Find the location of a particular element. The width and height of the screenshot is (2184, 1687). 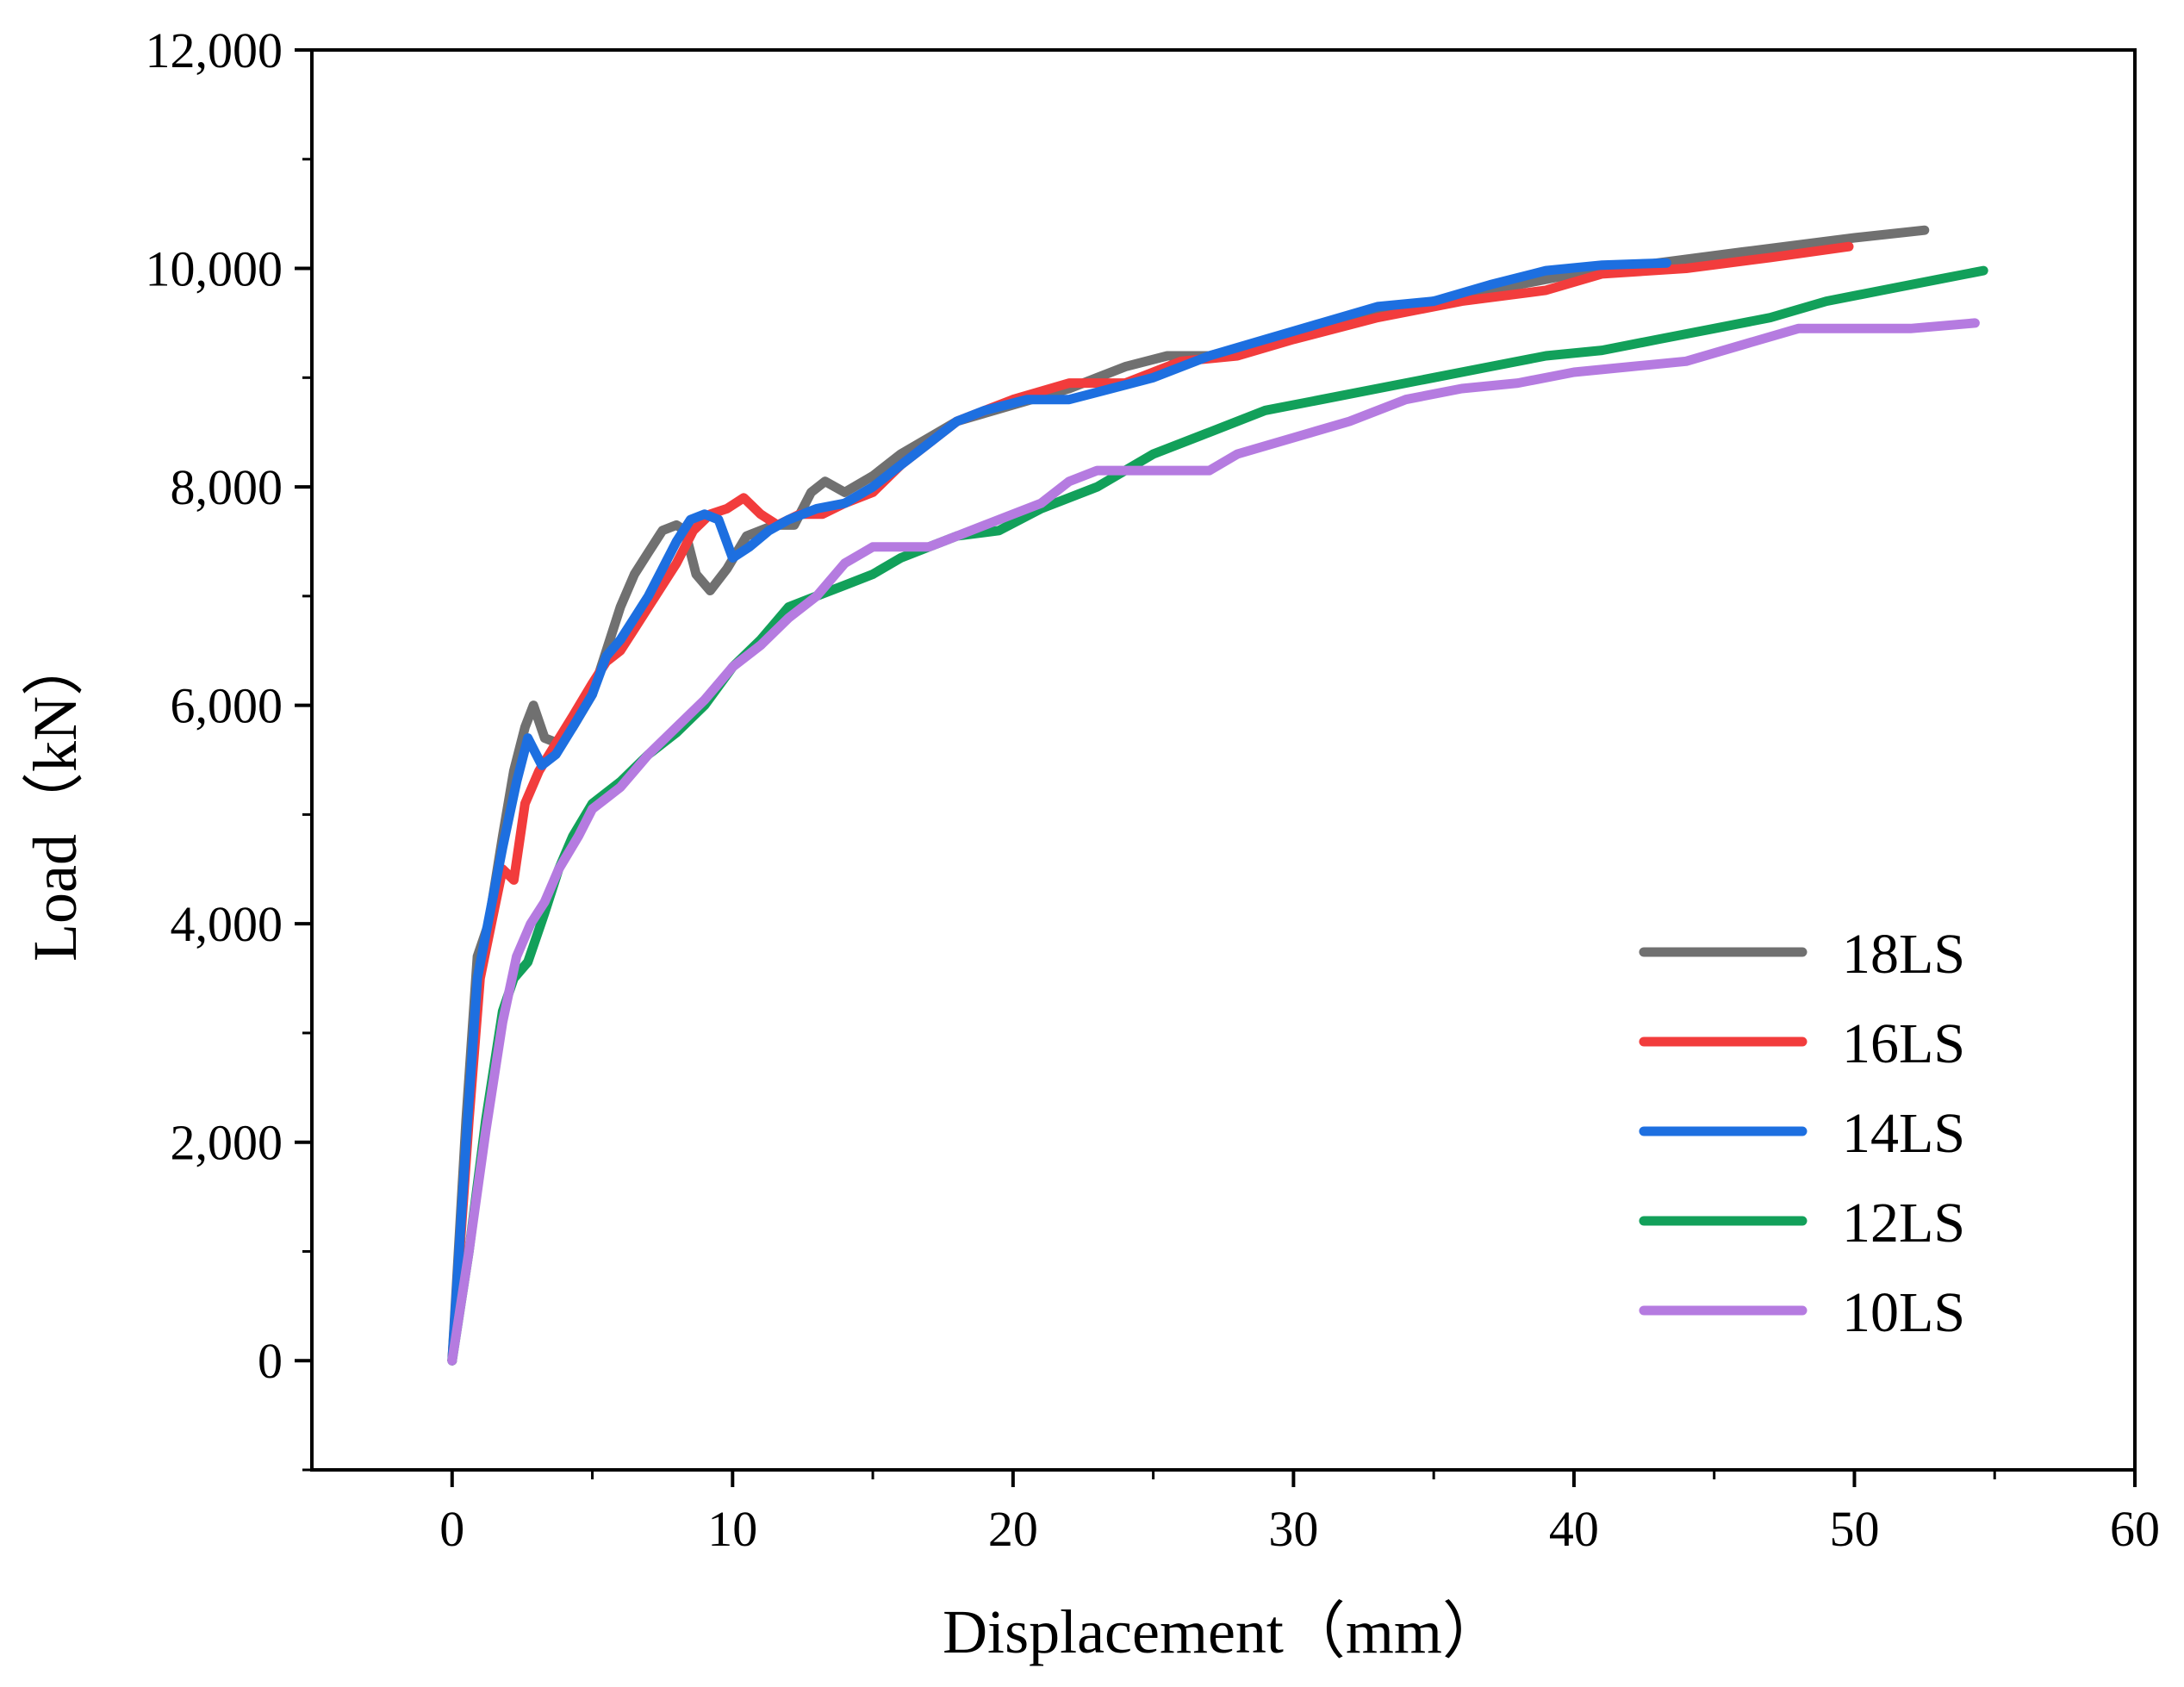

y-tick-label: 6,000 is located at coordinates (227, 706).